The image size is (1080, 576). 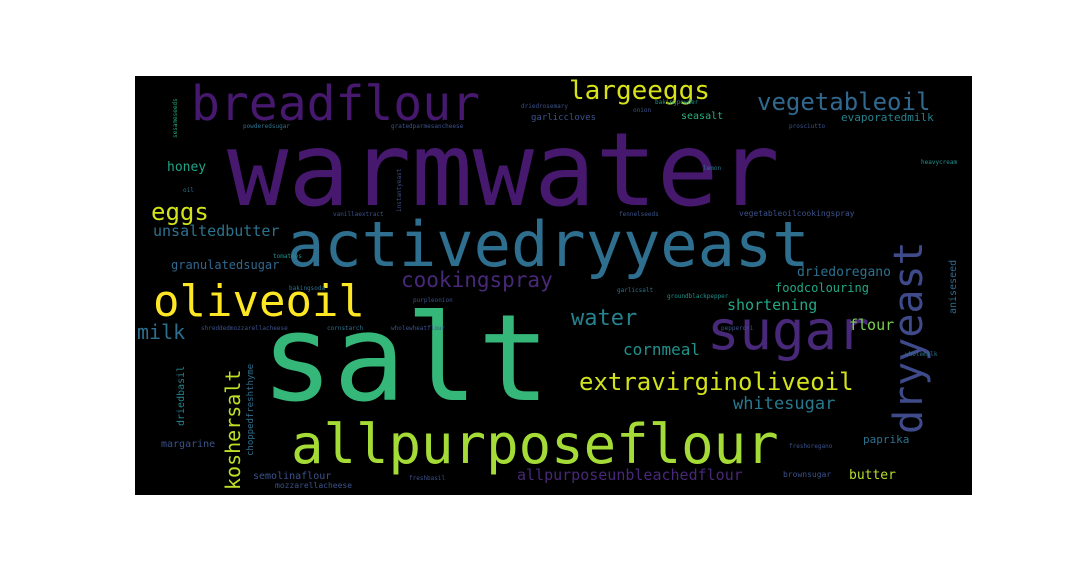 What do you see at coordinates (887, 117) in the screenshot?
I see `word-evaporatedmilk: evaporatedmilk` at bounding box center [887, 117].